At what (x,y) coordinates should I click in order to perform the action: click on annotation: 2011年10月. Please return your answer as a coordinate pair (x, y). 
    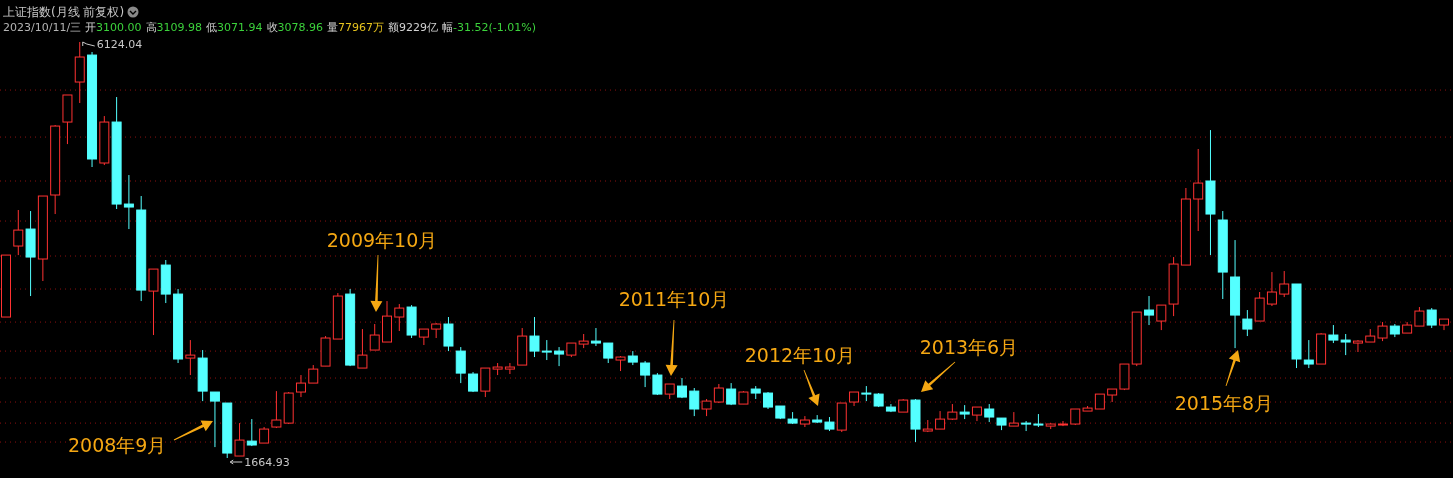
    Looking at the image, I should click on (674, 299).